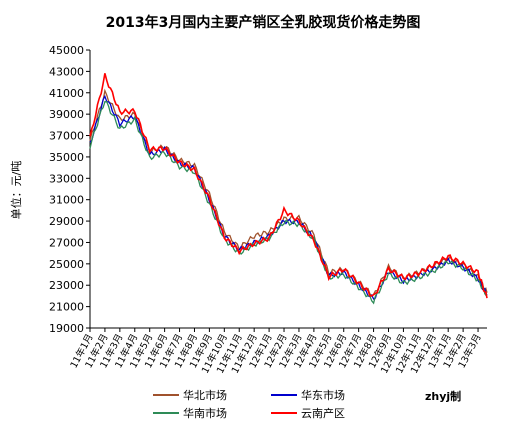  I want to click on y-tick-label: 33000, so click(66, 178).